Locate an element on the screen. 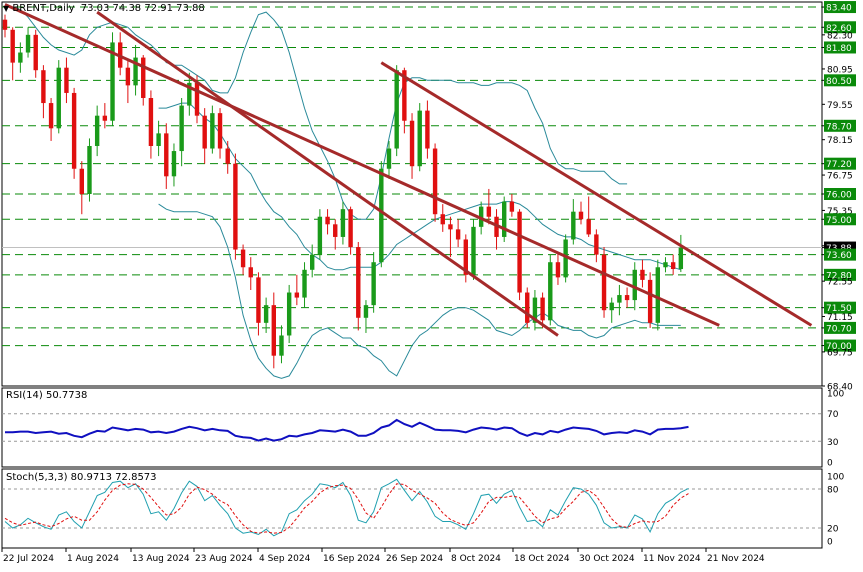 The width and height of the screenshot is (863, 572). rsi-pane: 100 70 30 0 is located at coordinates (422, 428).